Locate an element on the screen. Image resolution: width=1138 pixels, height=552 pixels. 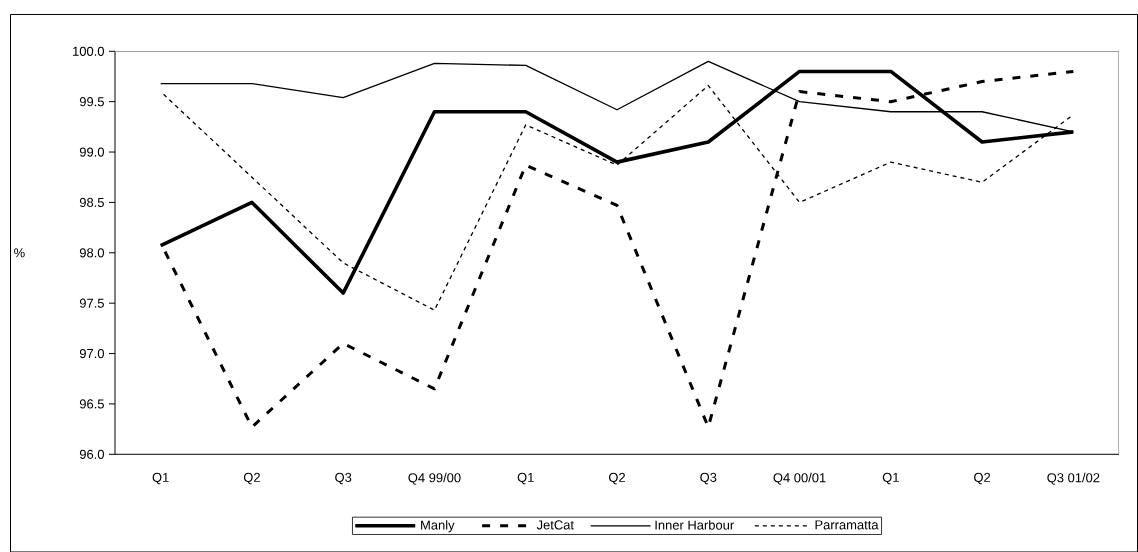
legend-label: Parramatta is located at coordinates (847, 525).